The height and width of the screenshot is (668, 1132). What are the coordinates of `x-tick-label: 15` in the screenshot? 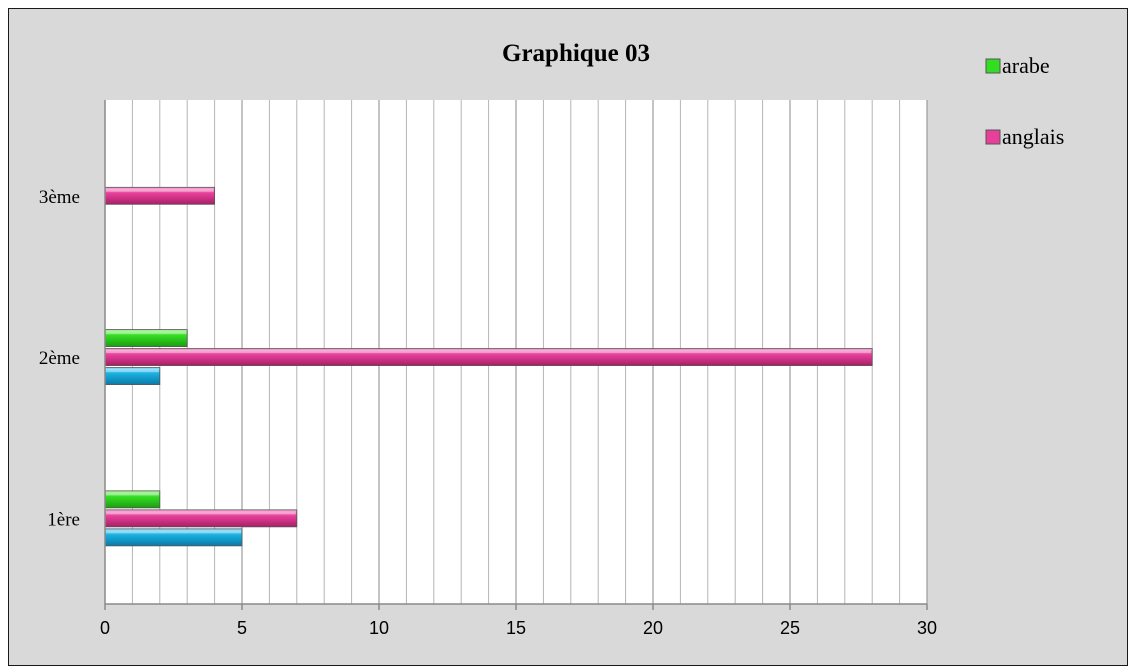 It's located at (516, 628).